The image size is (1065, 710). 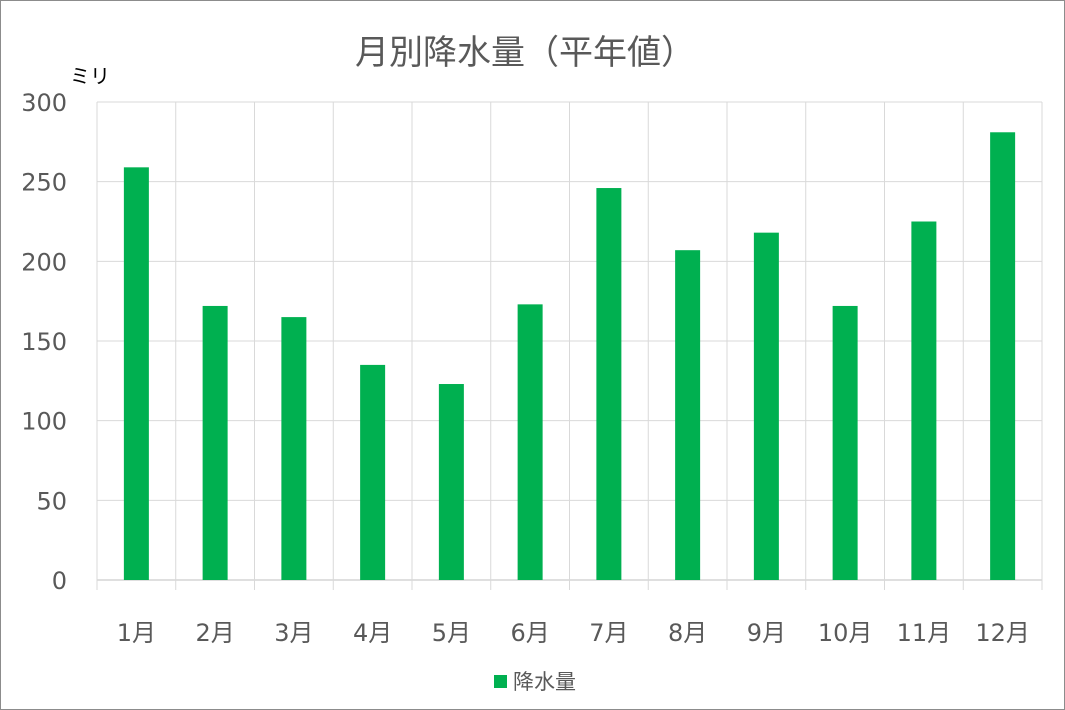 I want to click on x-tick-label: 2月, so click(x=214, y=633).